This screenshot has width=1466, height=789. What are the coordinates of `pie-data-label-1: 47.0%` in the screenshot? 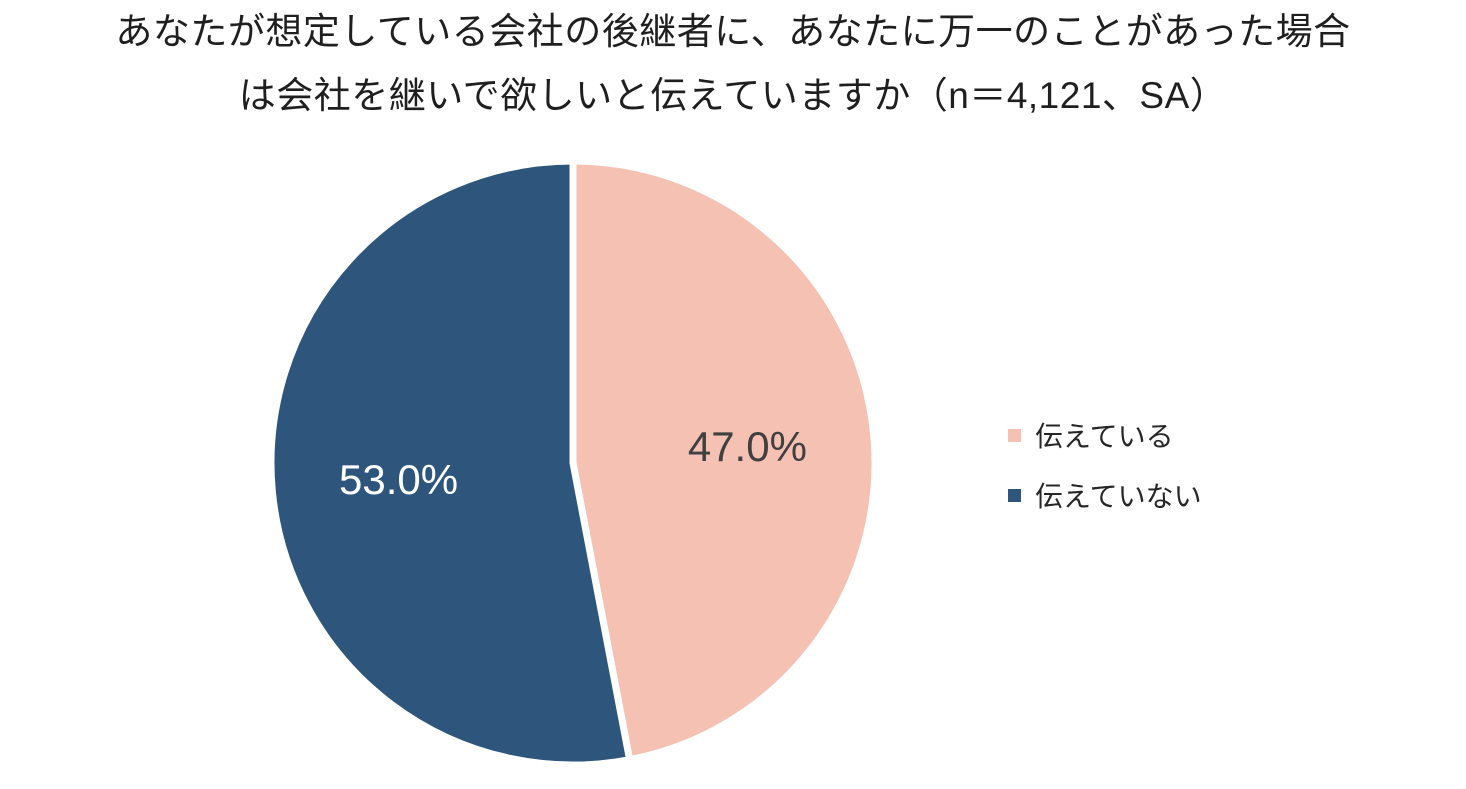 It's located at (747, 446).